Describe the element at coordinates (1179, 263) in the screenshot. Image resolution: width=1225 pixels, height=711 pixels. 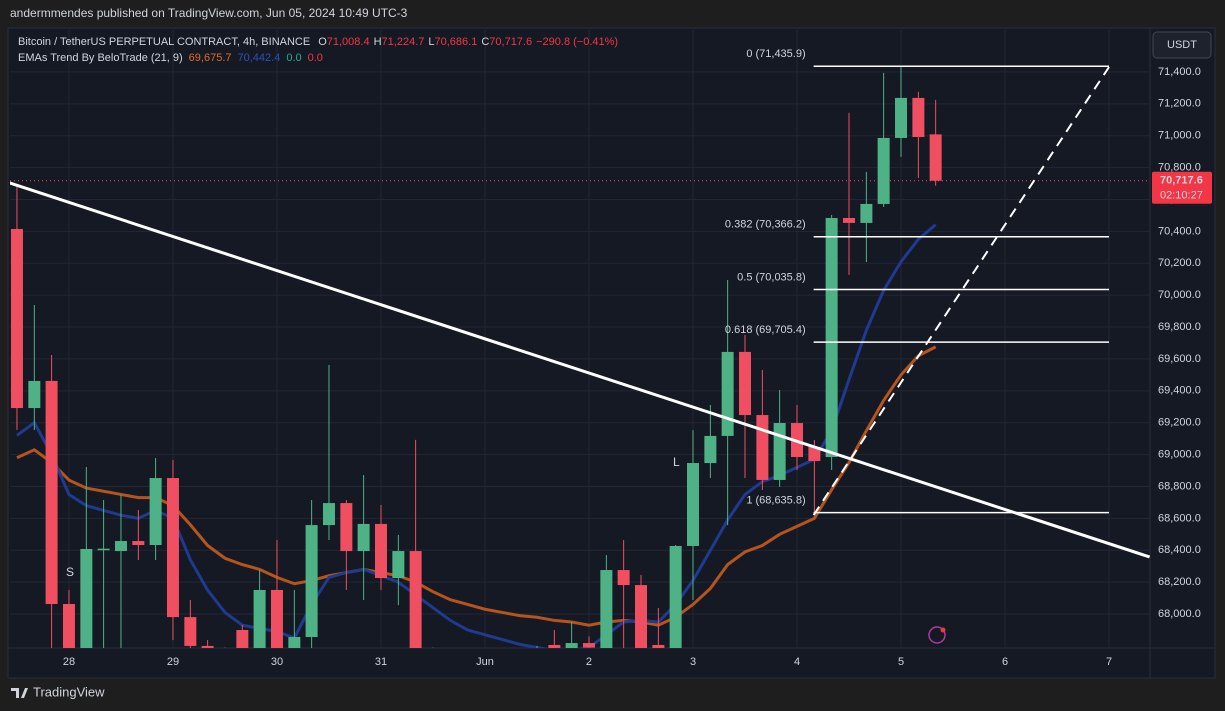
I see `y-tick-label: 70,200.0` at that location.